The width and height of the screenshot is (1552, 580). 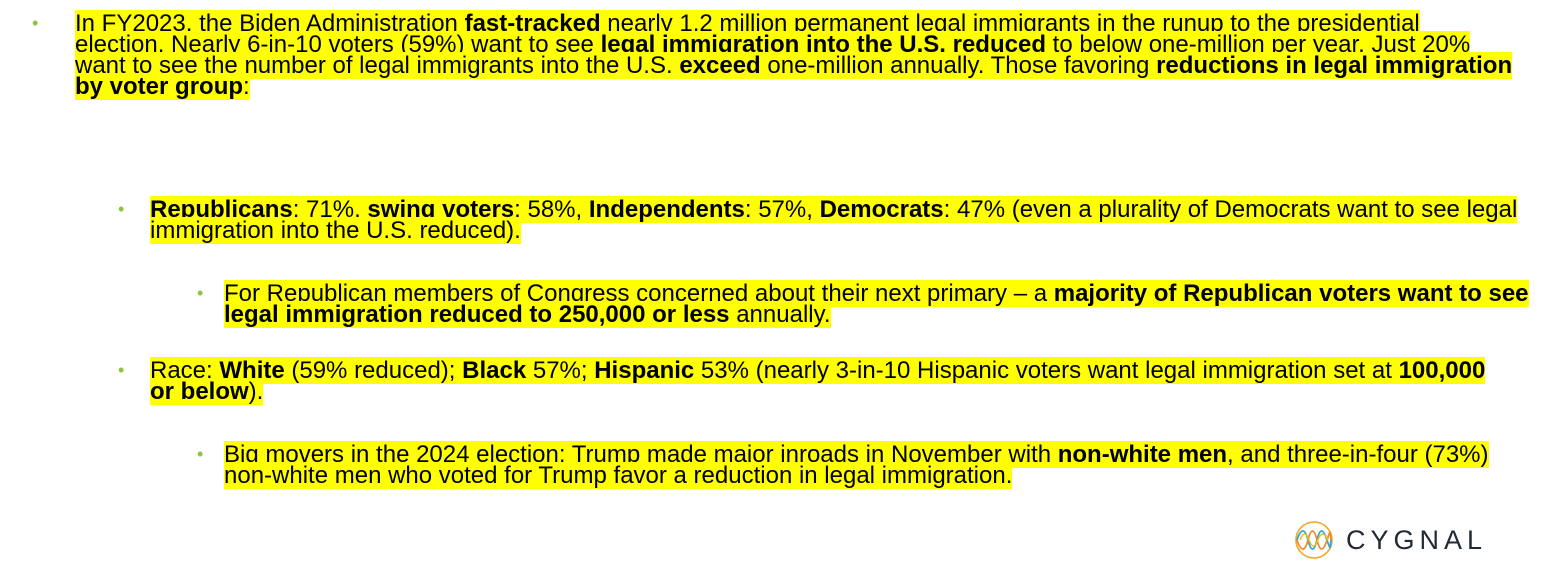 I want to click on cygnal-logo: CYGNAL, so click(x=1390, y=540).